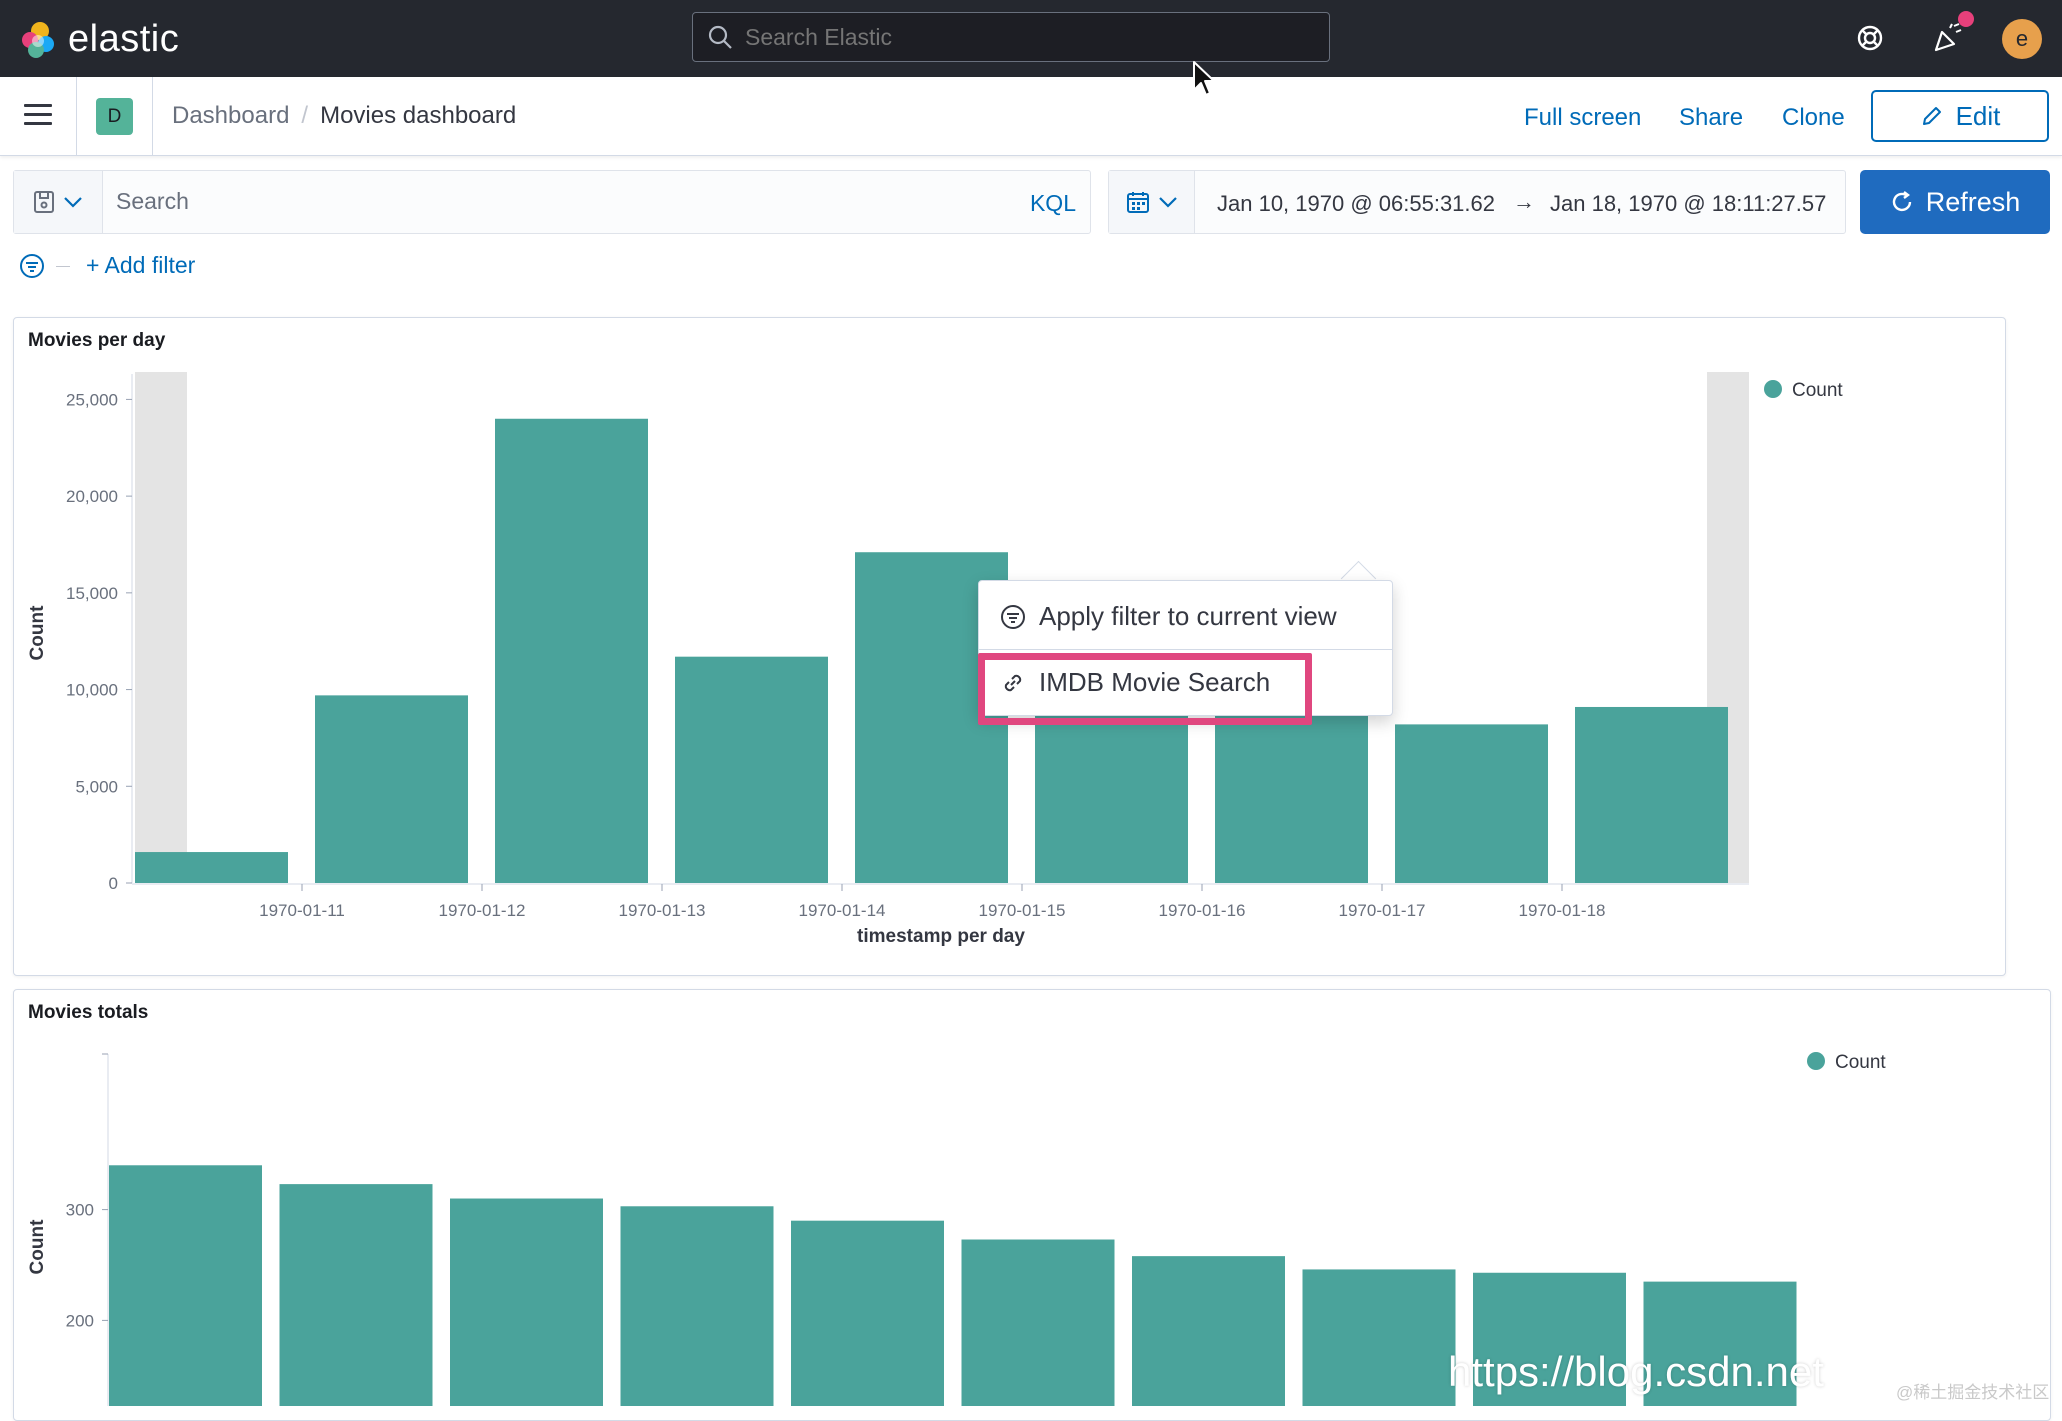 The width and height of the screenshot is (2062, 1421). What do you see at coordinates (1636, 1371) in the screenshot?
I see `watermark-url: https://blog.csdn.net` at bounding box center [1636, 1371].